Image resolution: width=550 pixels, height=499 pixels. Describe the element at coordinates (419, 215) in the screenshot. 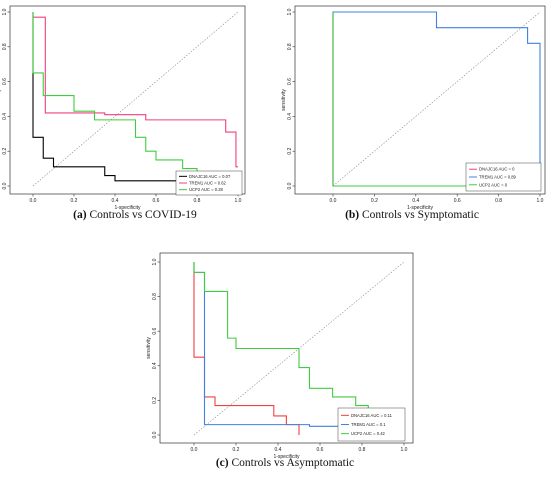

I see `caption-text: Controls vs Symptomatic` at that location.